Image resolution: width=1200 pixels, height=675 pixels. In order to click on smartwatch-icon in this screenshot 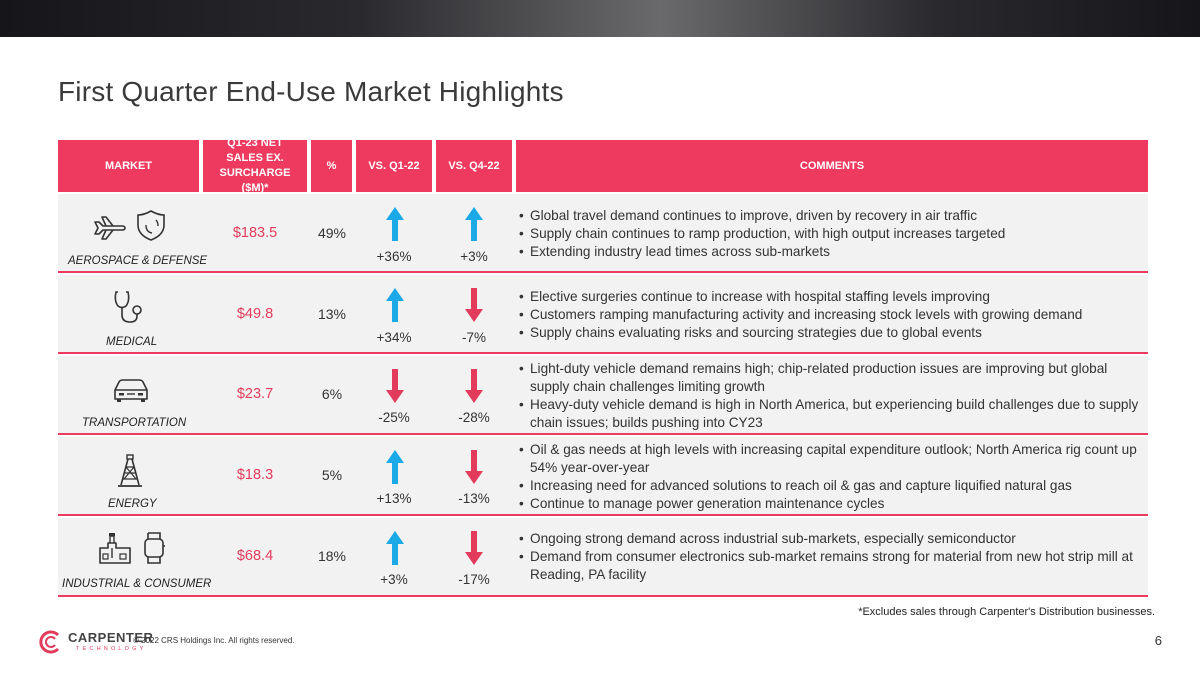, I will do `click(154, 548)`.